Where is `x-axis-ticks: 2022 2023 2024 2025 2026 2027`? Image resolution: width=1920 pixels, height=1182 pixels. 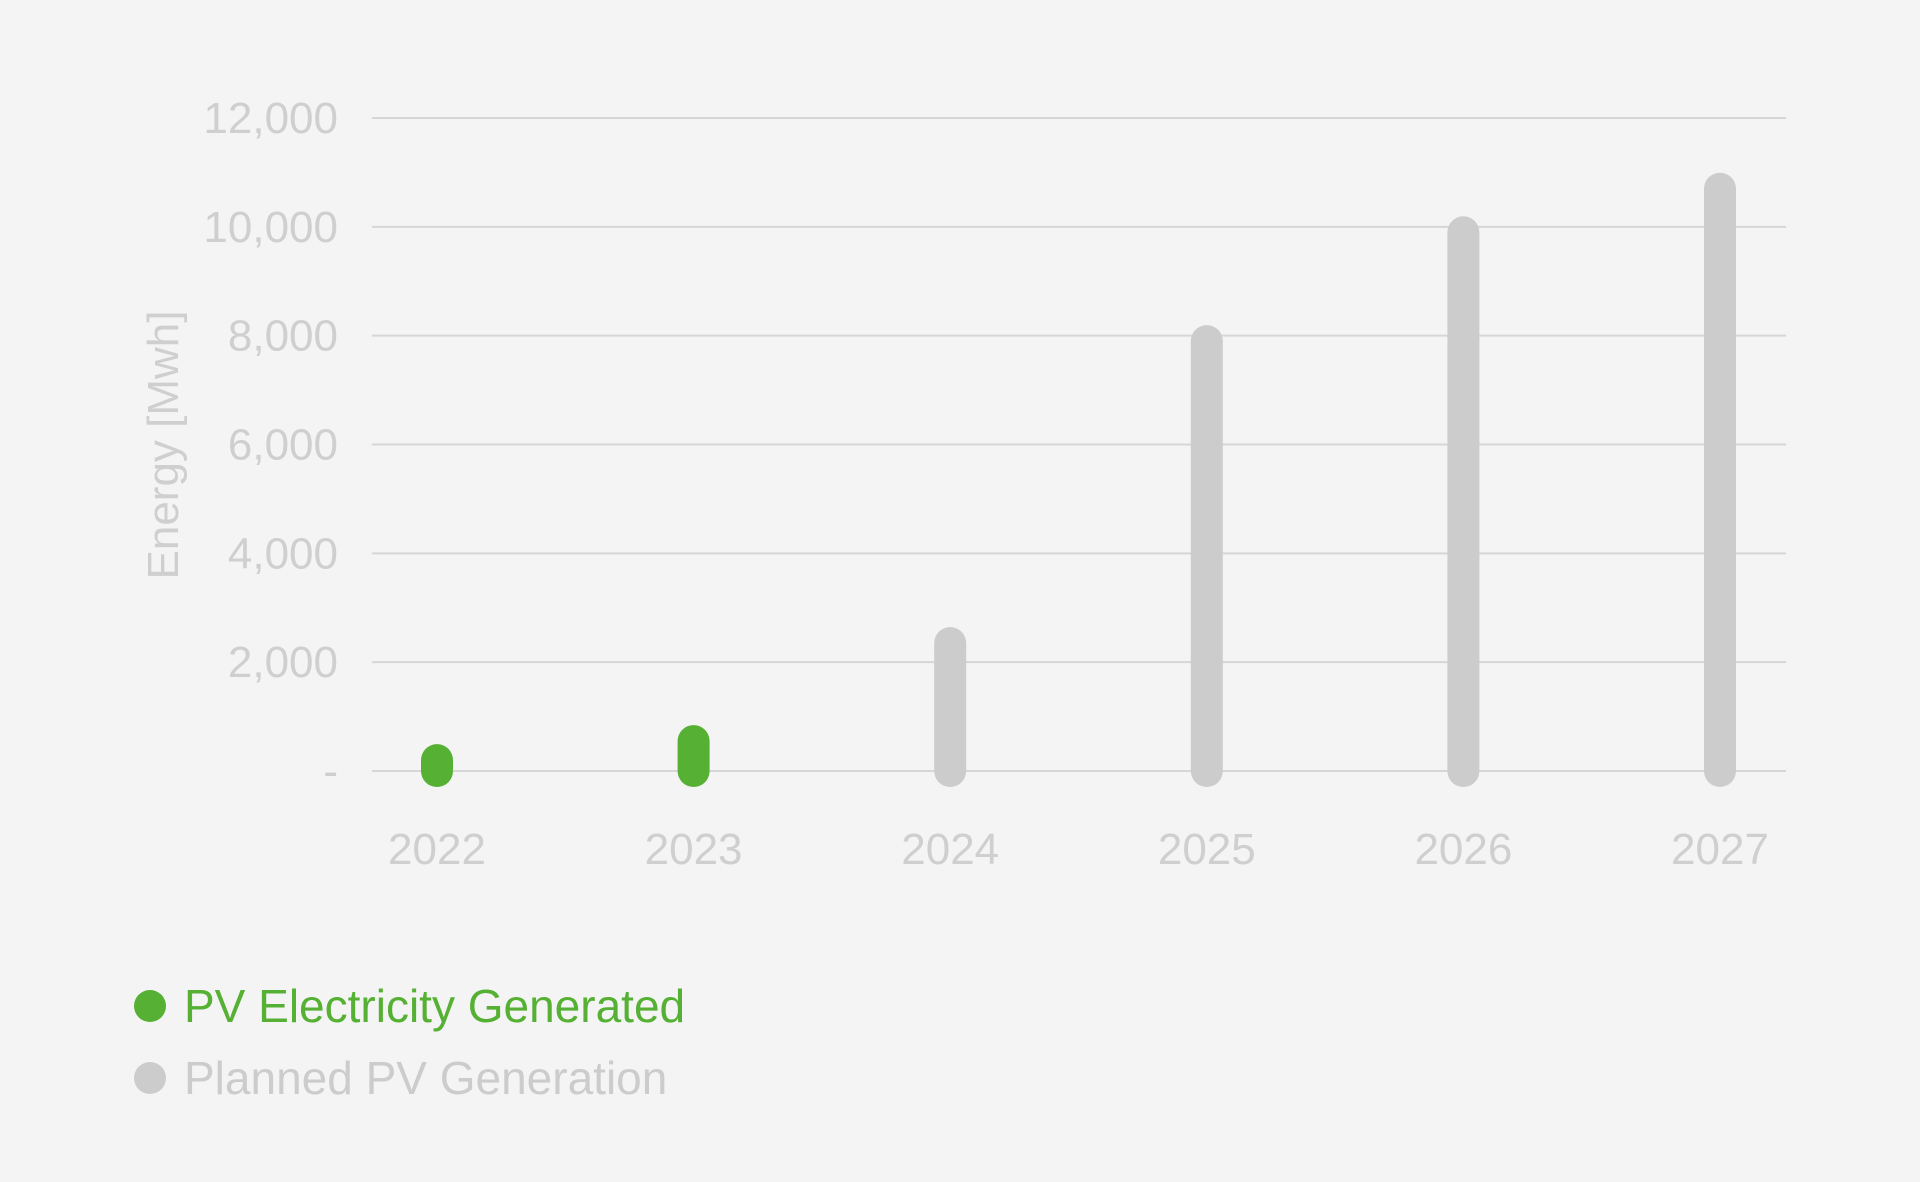 x-axis-ticks: 2022 2023 2024 2025 2026 2027 is located at coordinates (1078, 849).